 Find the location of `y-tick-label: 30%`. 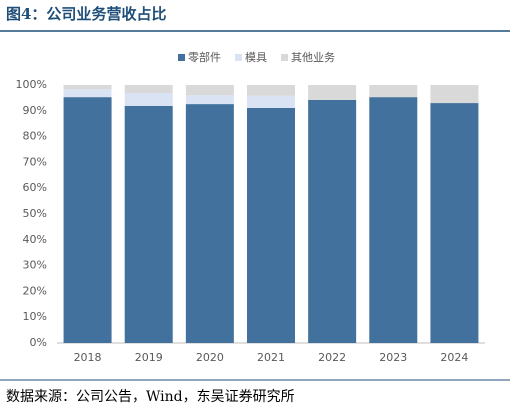

y-tick-label: 30% is located at coordinates (35, 265).